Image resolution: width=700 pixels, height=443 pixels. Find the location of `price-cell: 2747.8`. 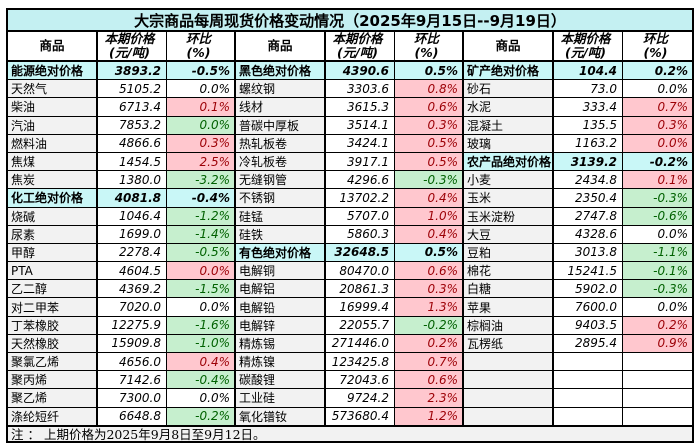

price-cell: 2747.8 is located at coordinates (588, 216).